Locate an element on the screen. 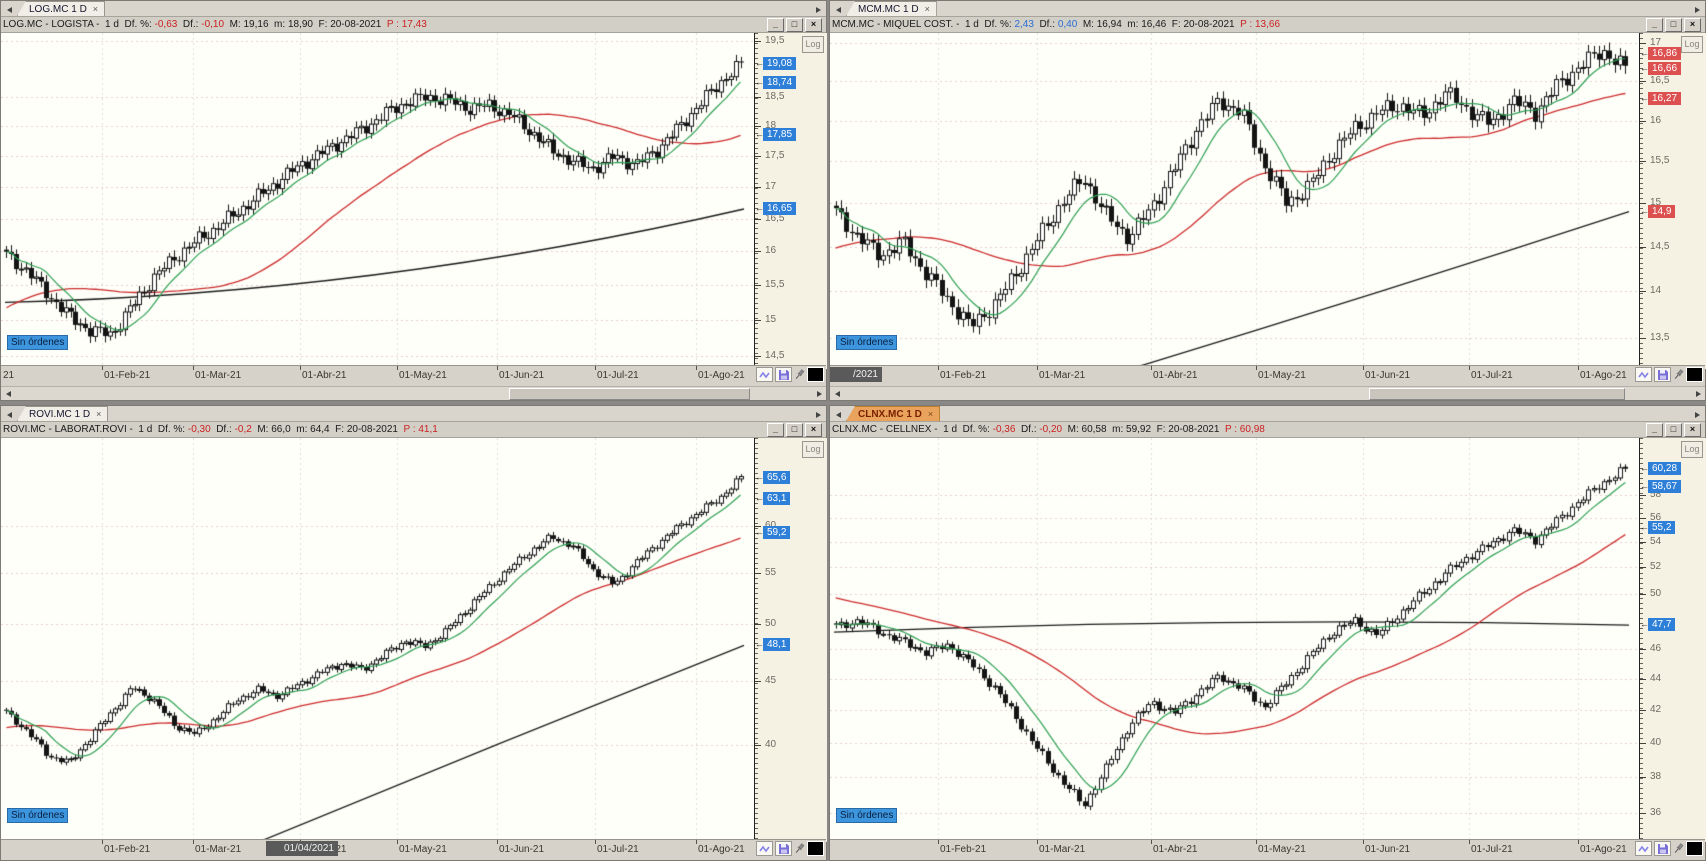 This screenshot has height=861, width=1706. status-icons is located at coordinates (1669, 848).